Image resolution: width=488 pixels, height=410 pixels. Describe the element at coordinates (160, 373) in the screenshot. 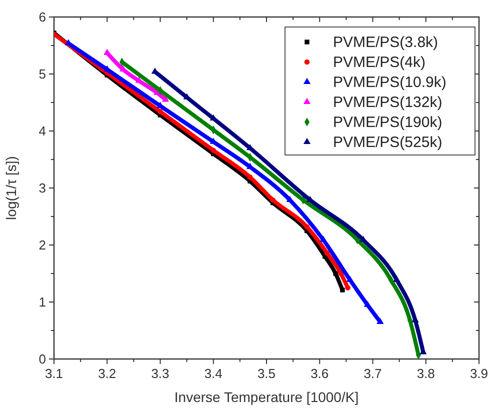

I see `x-tick-label: 3.3` at that location.